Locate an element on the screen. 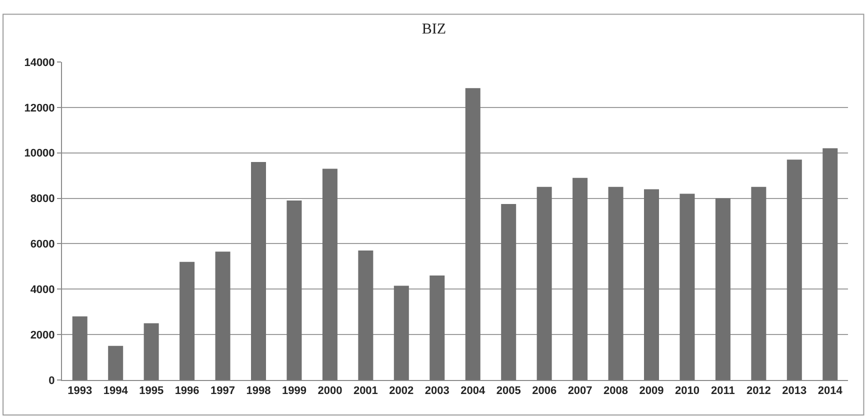  y-tick-label: 10000 is located at coordinates (39, 154).